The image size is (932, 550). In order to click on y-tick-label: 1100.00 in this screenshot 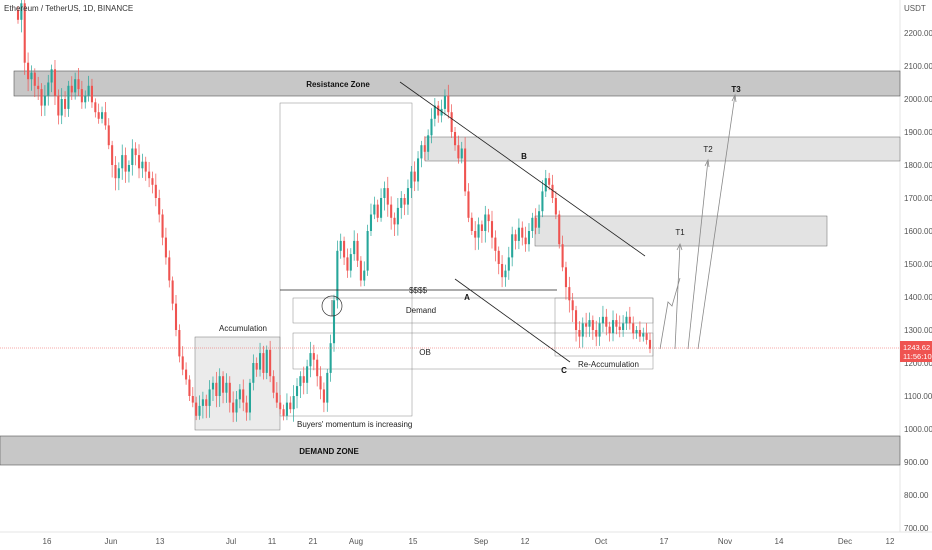, I will do `click(918, 396)`.